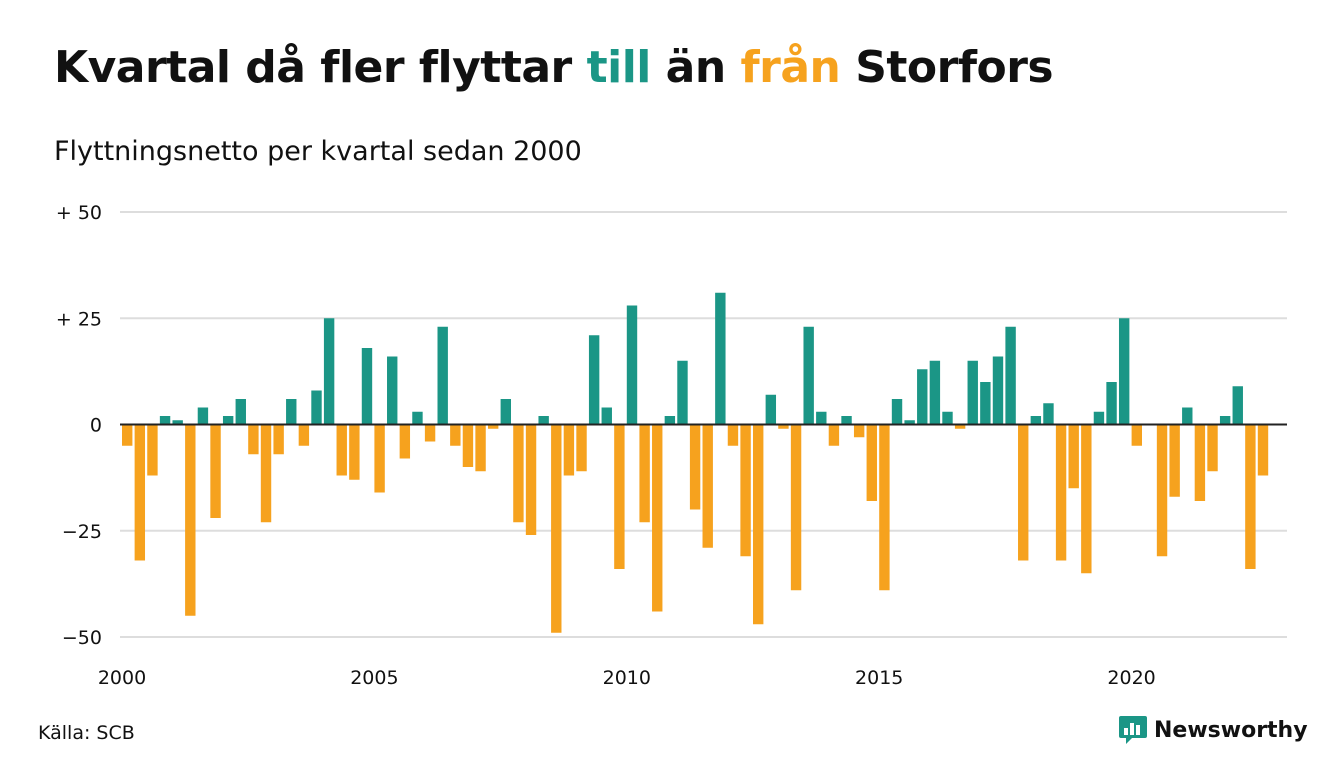 This screenshot has height=780, width=1340. Describe the element at coordinates (86, 733) in the screenshot. I see `source-note: Källa: SCB` at that location.